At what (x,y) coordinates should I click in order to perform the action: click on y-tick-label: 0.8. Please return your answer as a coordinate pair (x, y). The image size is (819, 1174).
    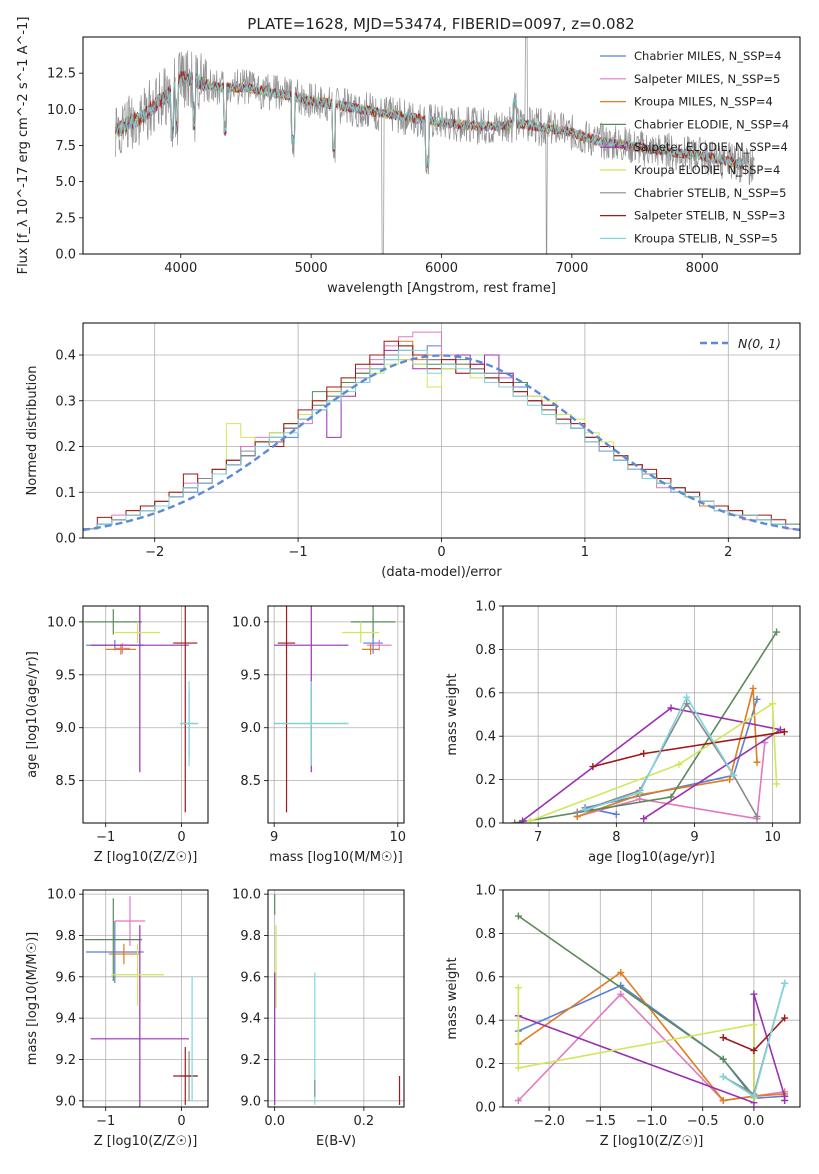
    Looking at the image, I should click on (485, 650).